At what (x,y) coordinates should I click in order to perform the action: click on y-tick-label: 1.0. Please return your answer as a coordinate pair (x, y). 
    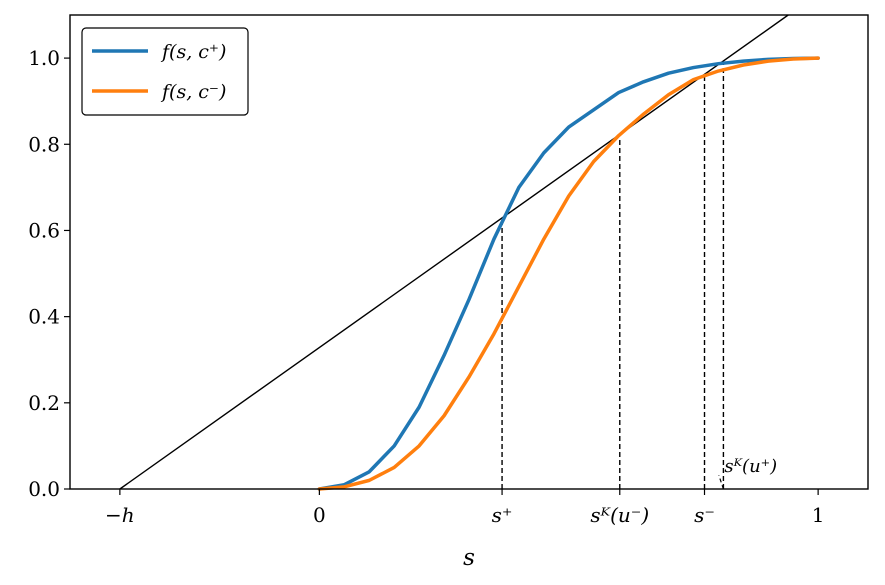
    Looking at the image, I should click on (44, 58).